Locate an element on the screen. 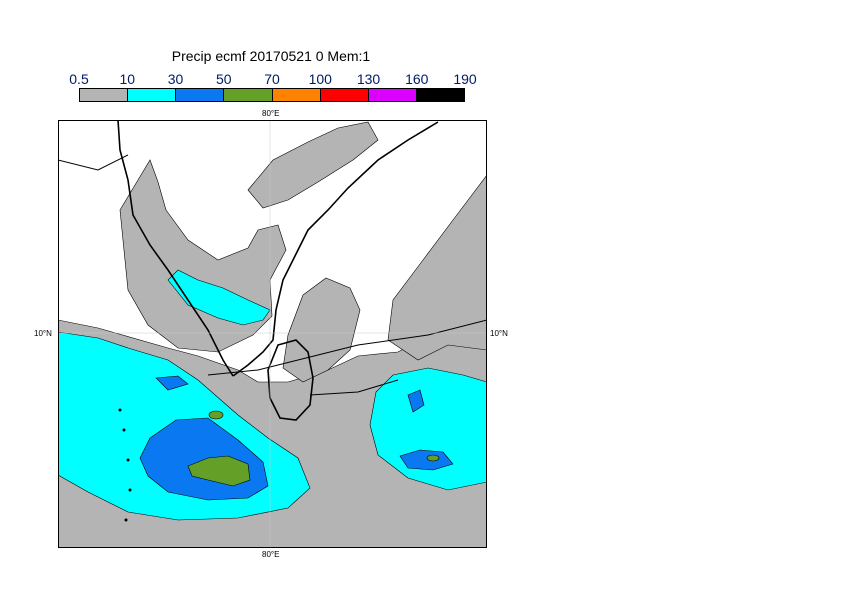 This screenshot has height=596, width=842. precip-region-light-east is located at coordinates (437, 267).